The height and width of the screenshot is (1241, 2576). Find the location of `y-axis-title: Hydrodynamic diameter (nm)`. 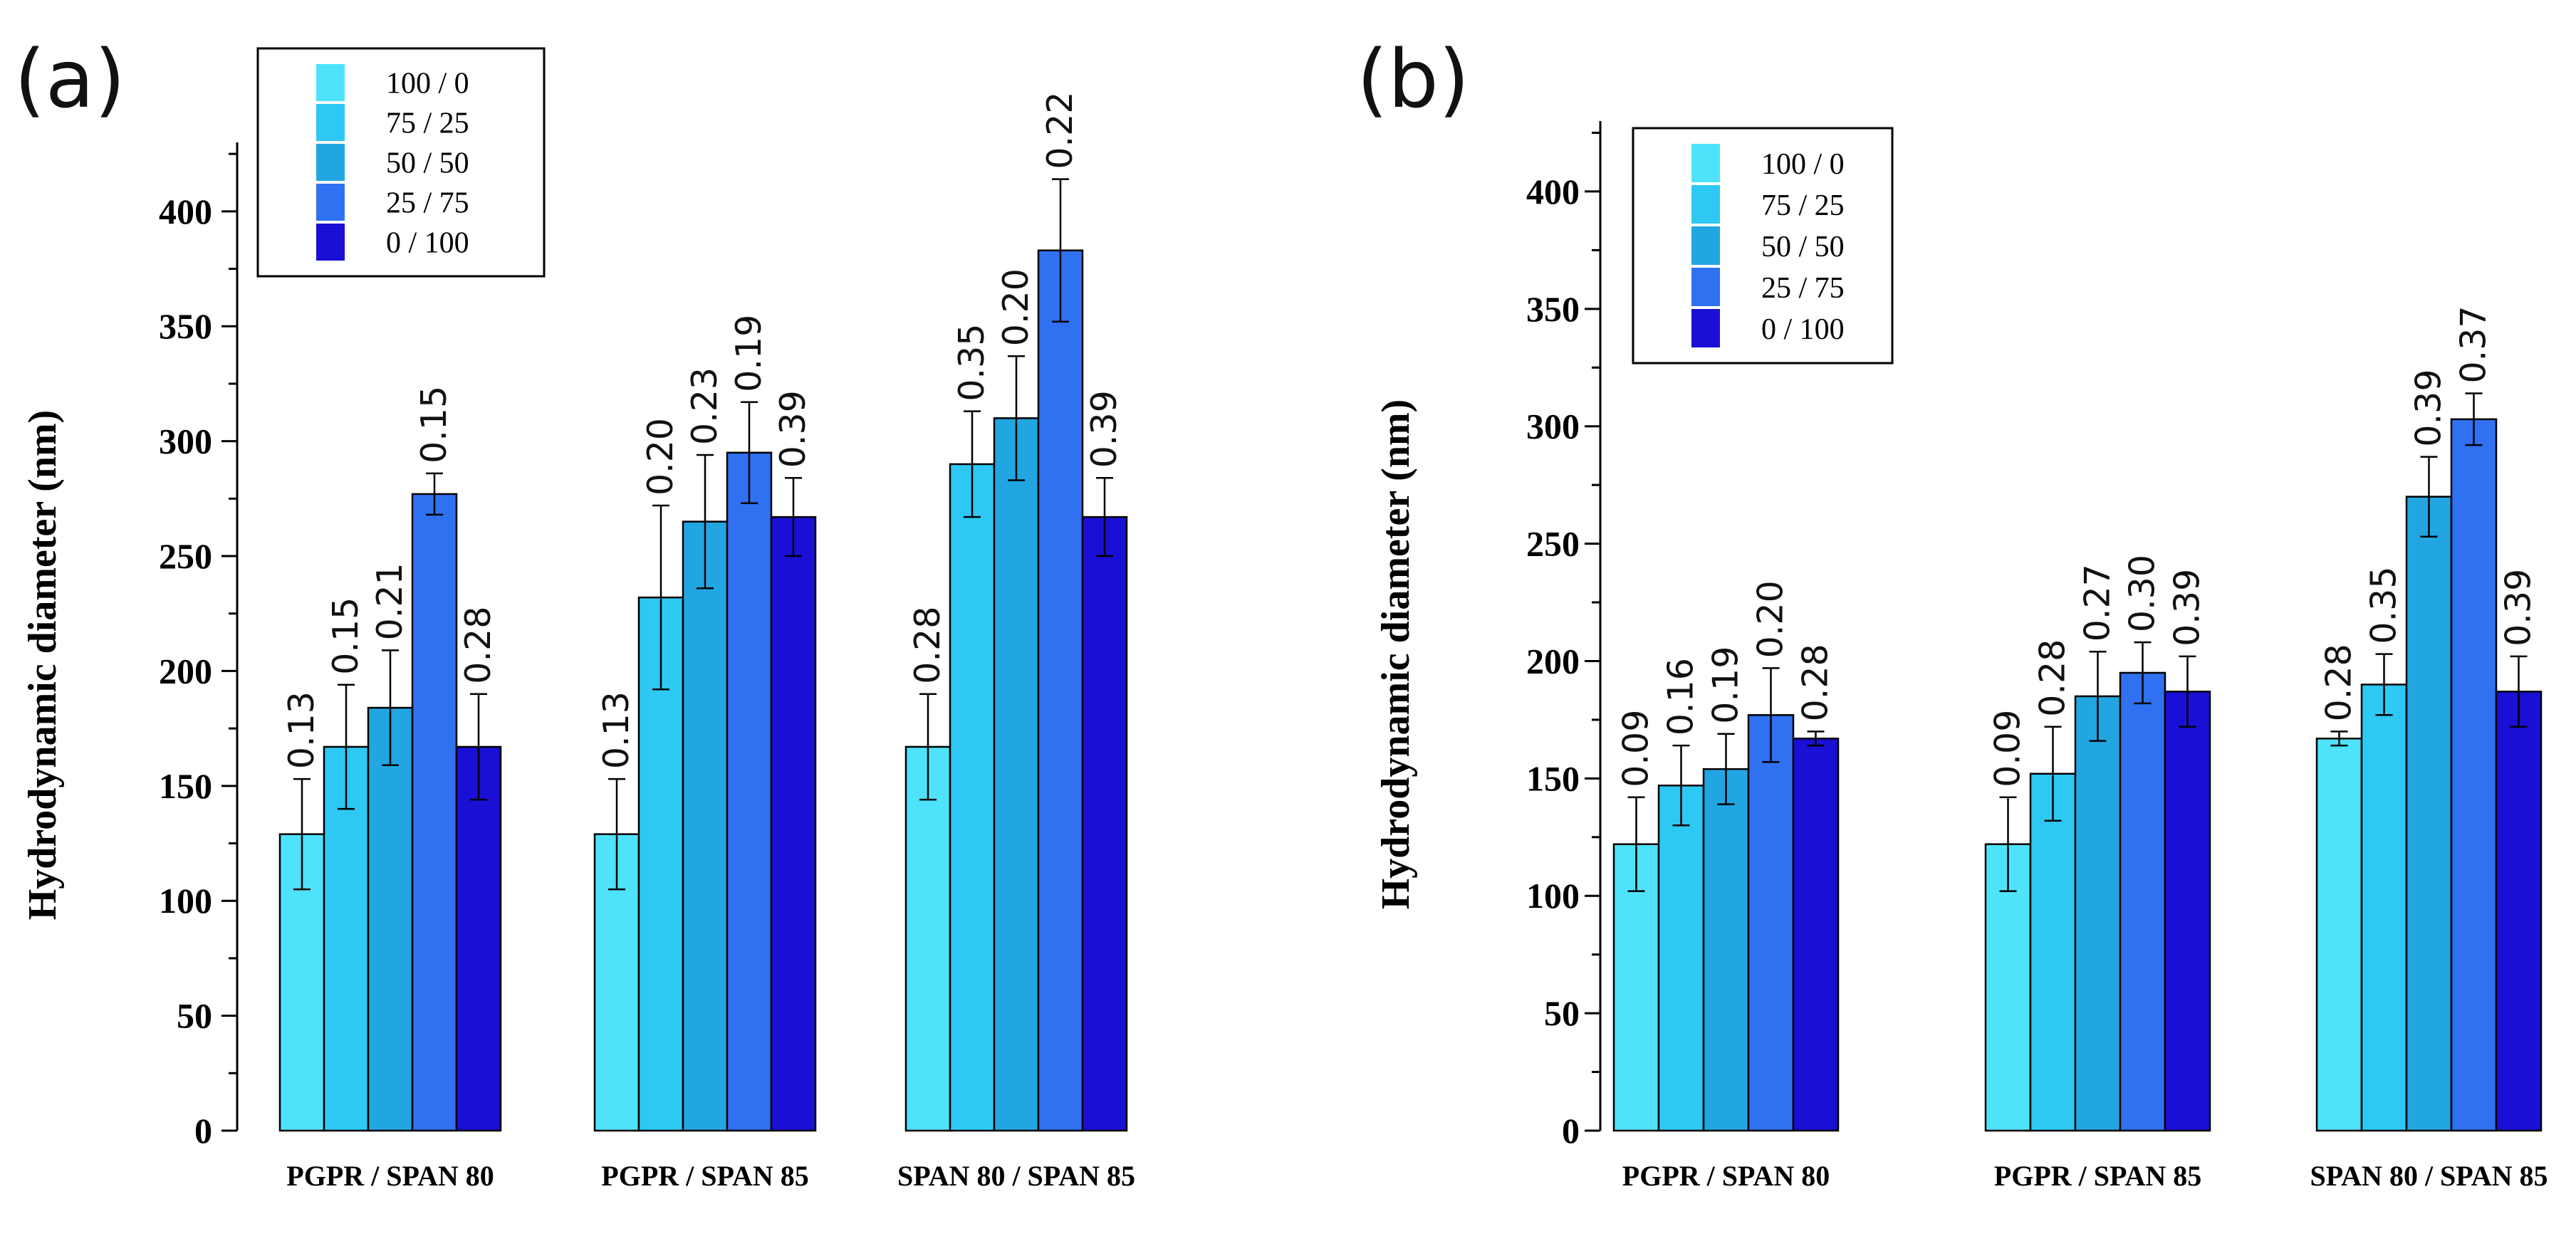

y-axis-title: Hydrodynamic diameter (nm) is located at coordinates (43, 666).